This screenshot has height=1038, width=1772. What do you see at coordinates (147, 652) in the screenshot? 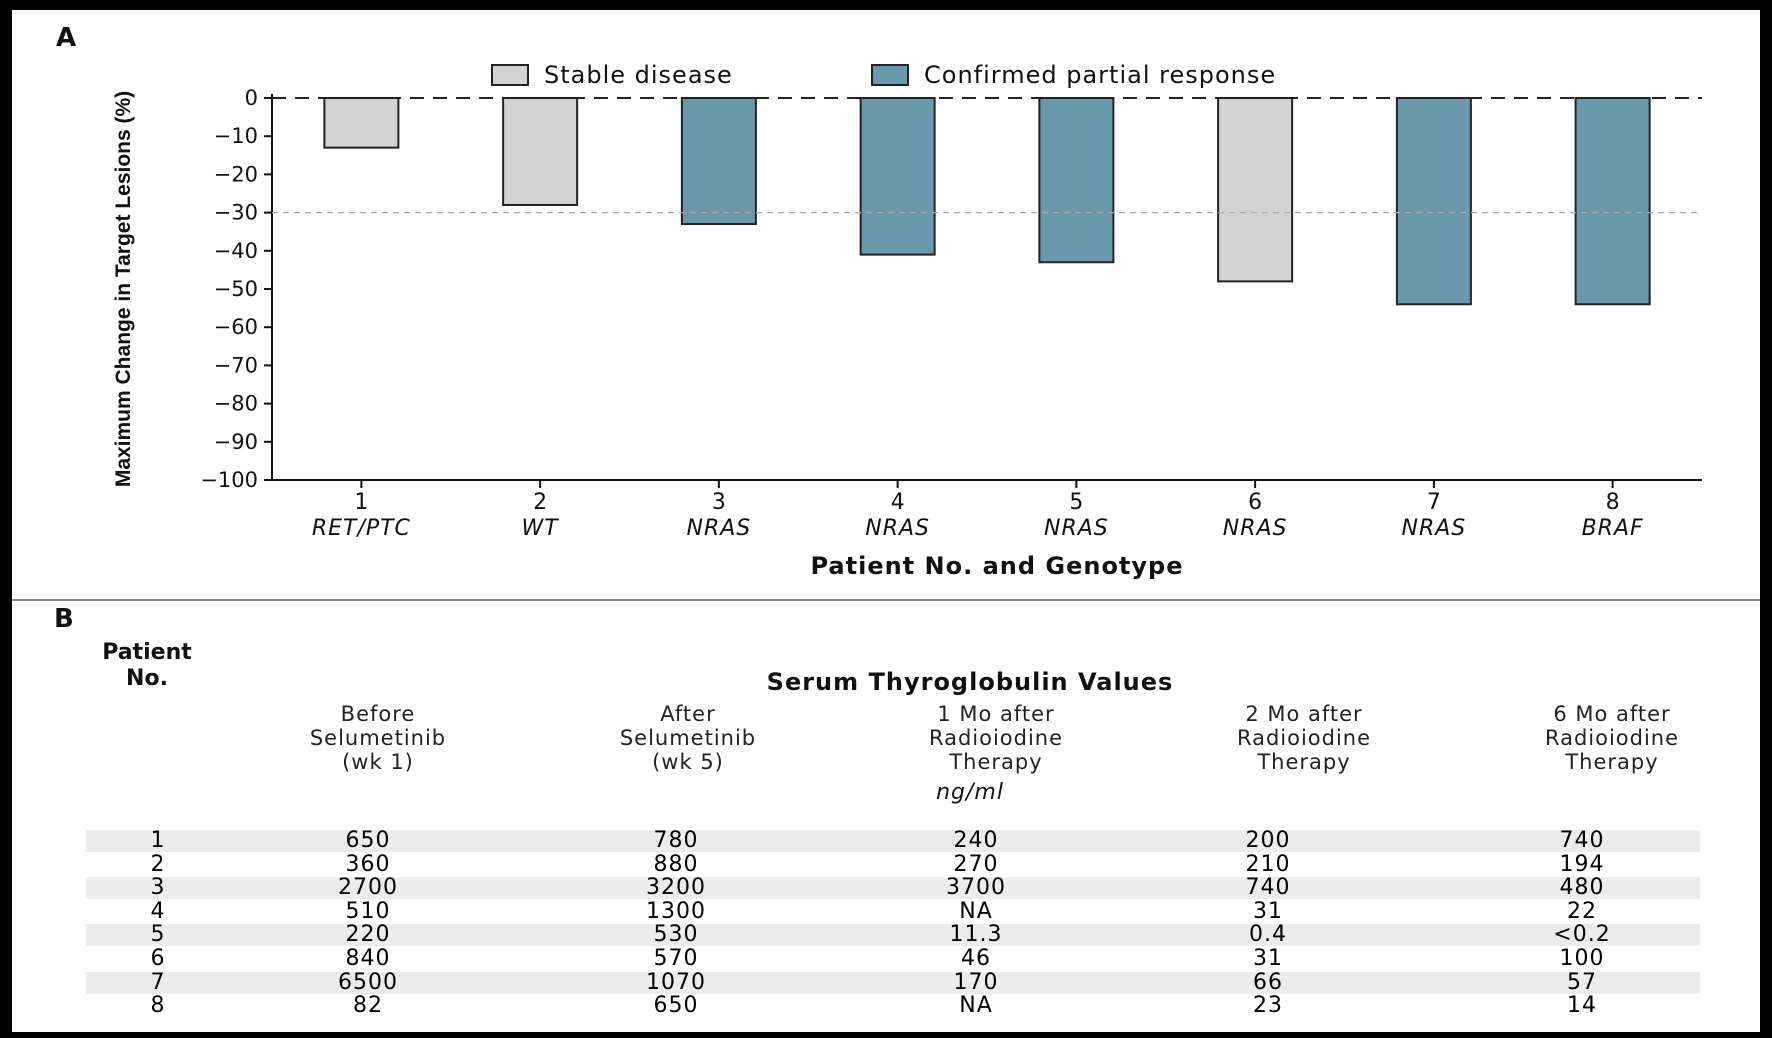
I see `patient-header-line1: Patient` at bounding box center [147, 652].